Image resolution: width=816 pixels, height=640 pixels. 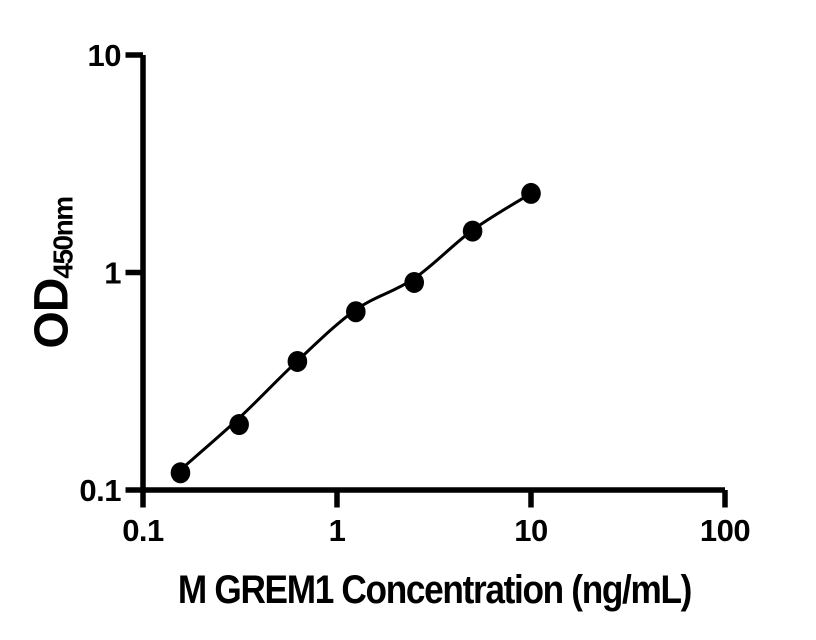 What do you see at coordinates (530, 530) in the screenshot?
I see `x-tick-label: 10` at bounding box center [530, 530].